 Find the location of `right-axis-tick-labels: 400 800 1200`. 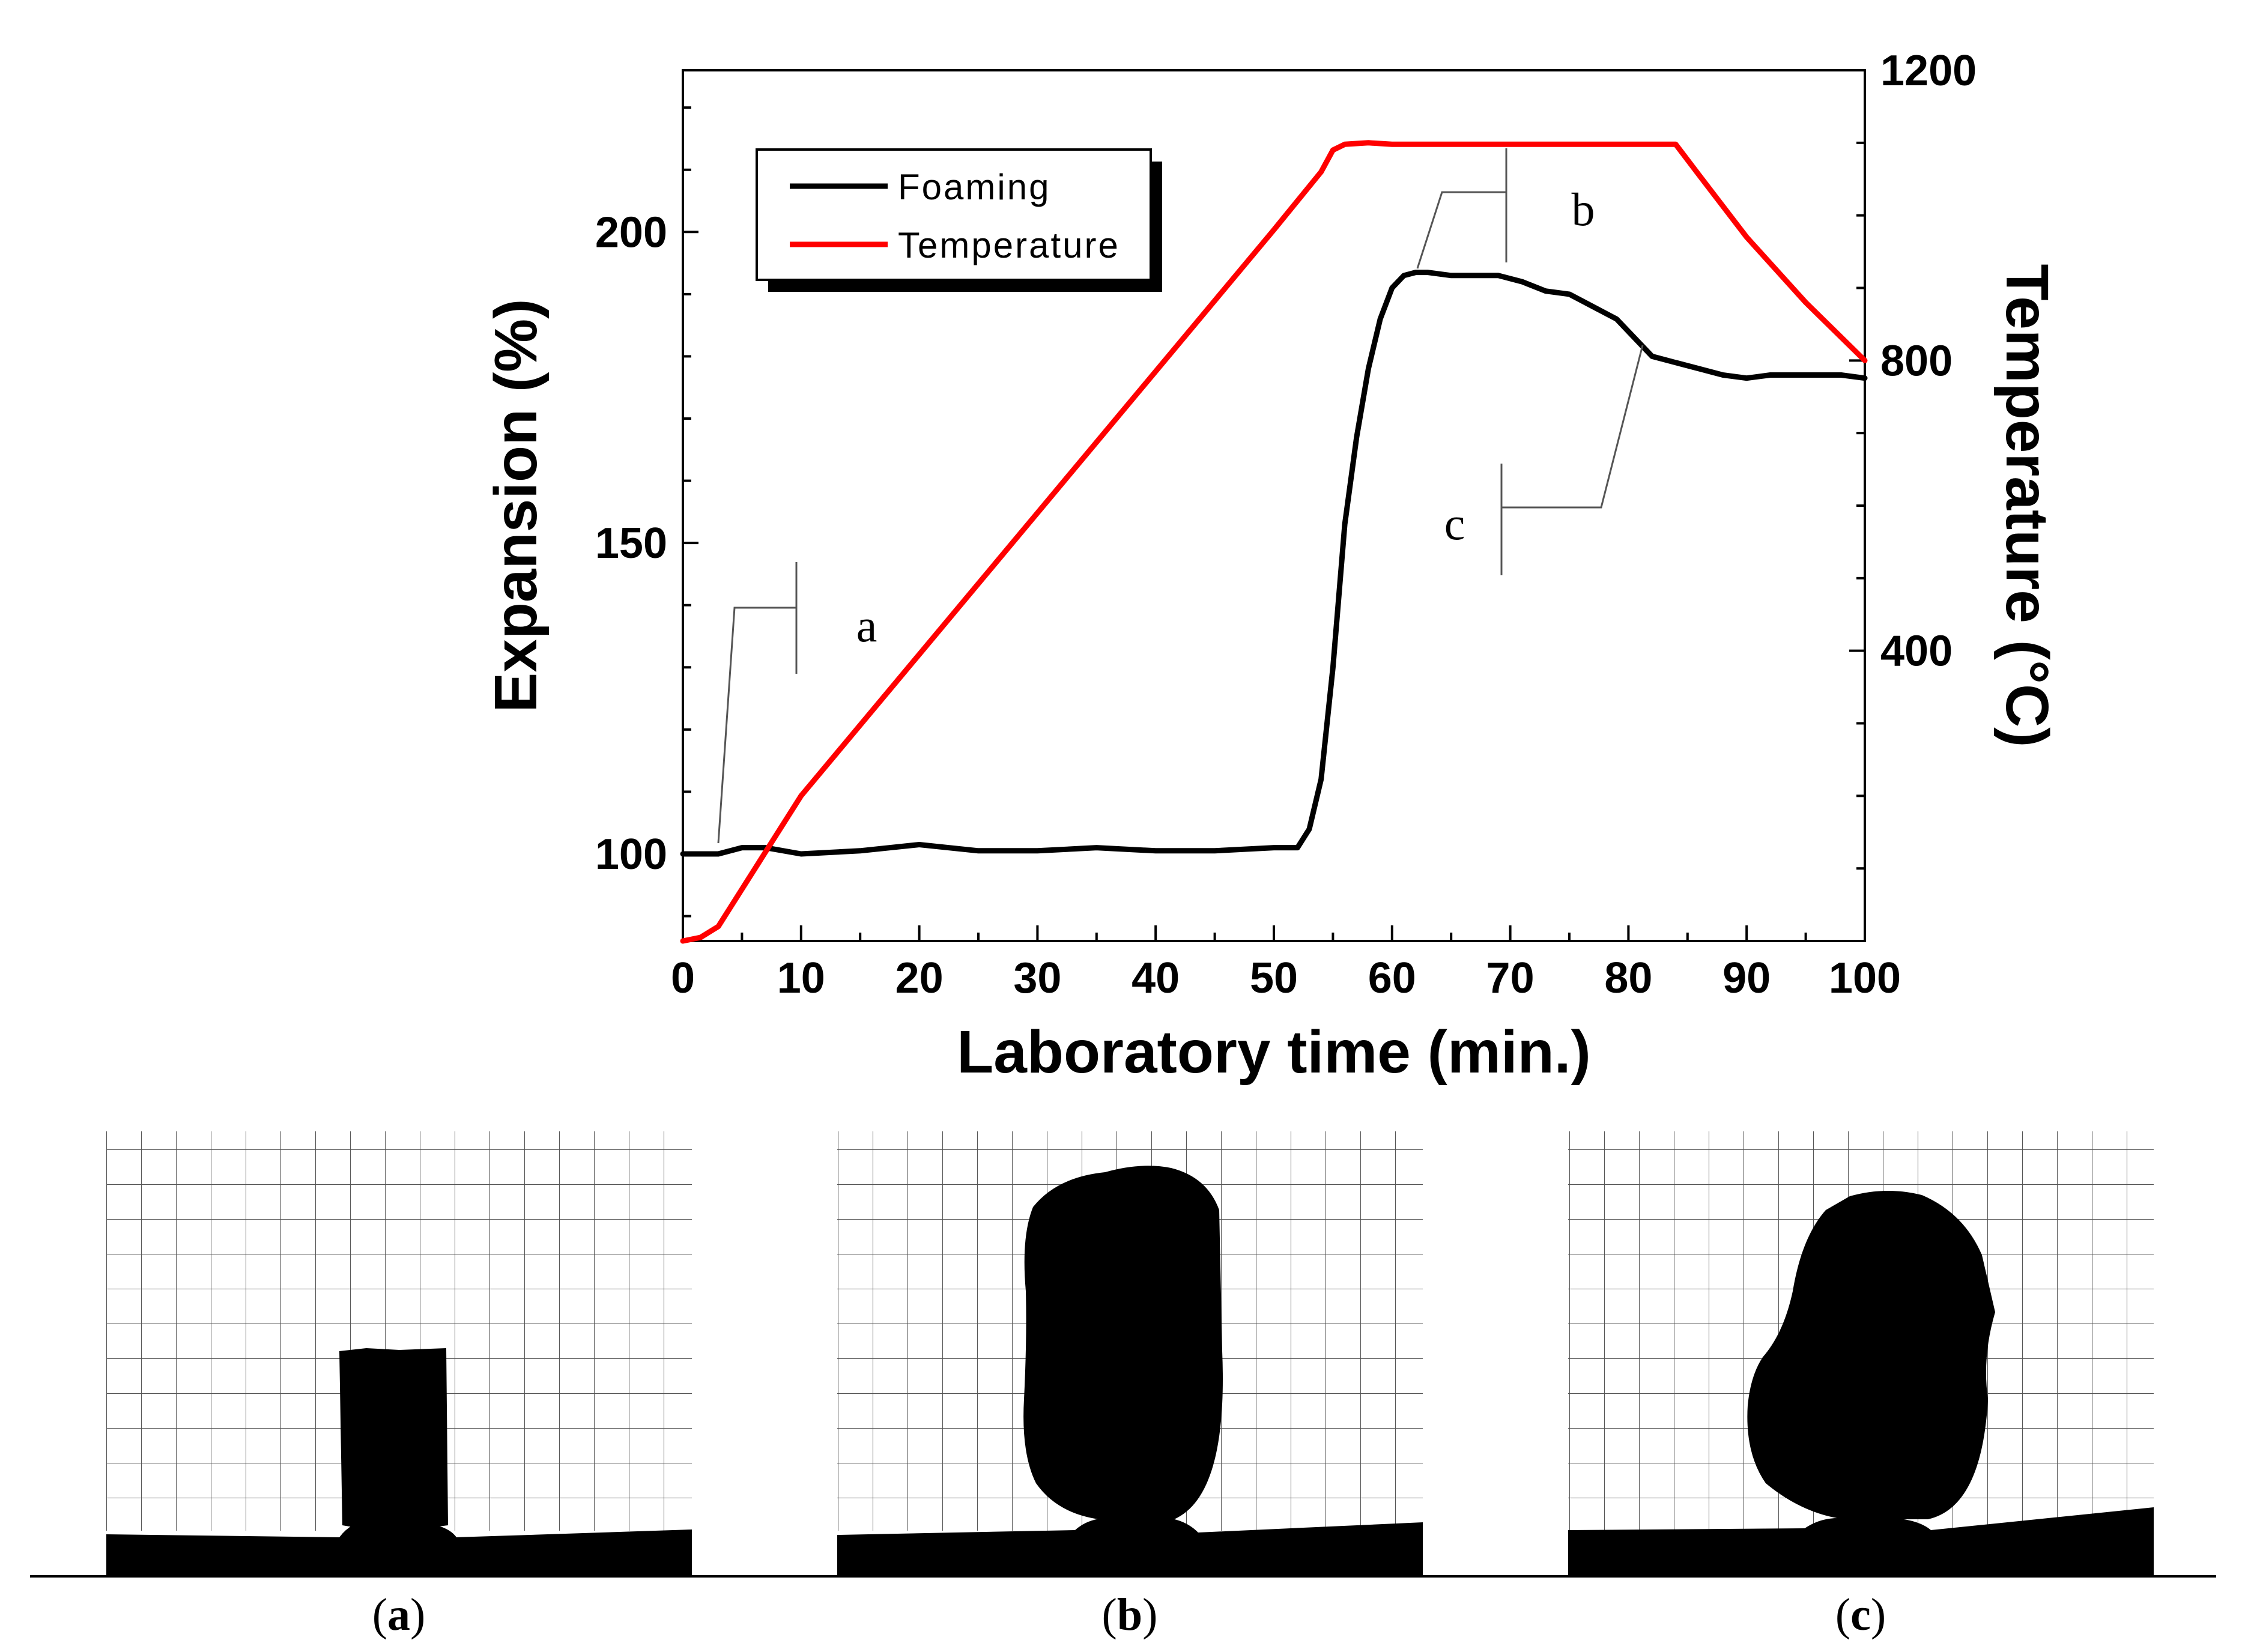

right-axis-tick-labels: 400 800 1200 is located at coordinates (1928, 362).